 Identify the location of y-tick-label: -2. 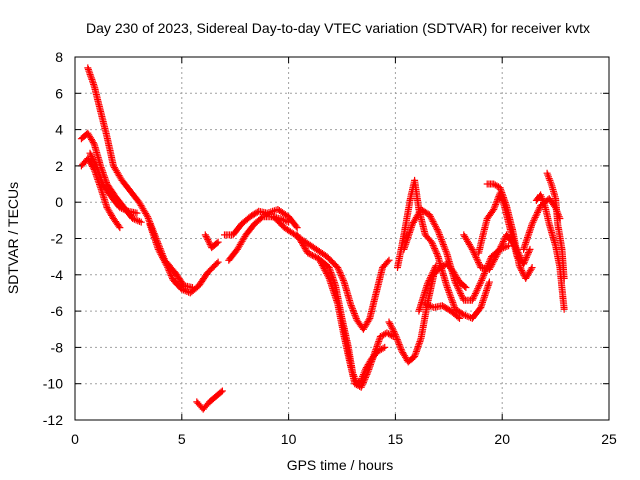
(57, 239).